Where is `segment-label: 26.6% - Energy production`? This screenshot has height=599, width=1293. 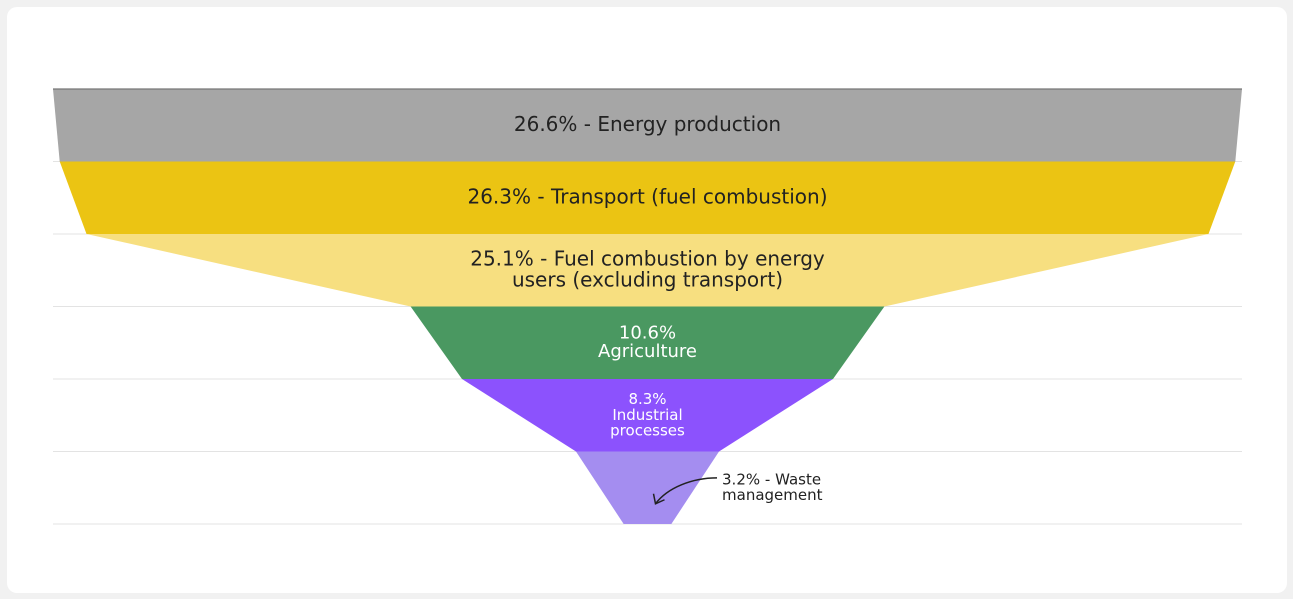
segment-label: 26.6% - Energy production is located at coordinates (647, 124).